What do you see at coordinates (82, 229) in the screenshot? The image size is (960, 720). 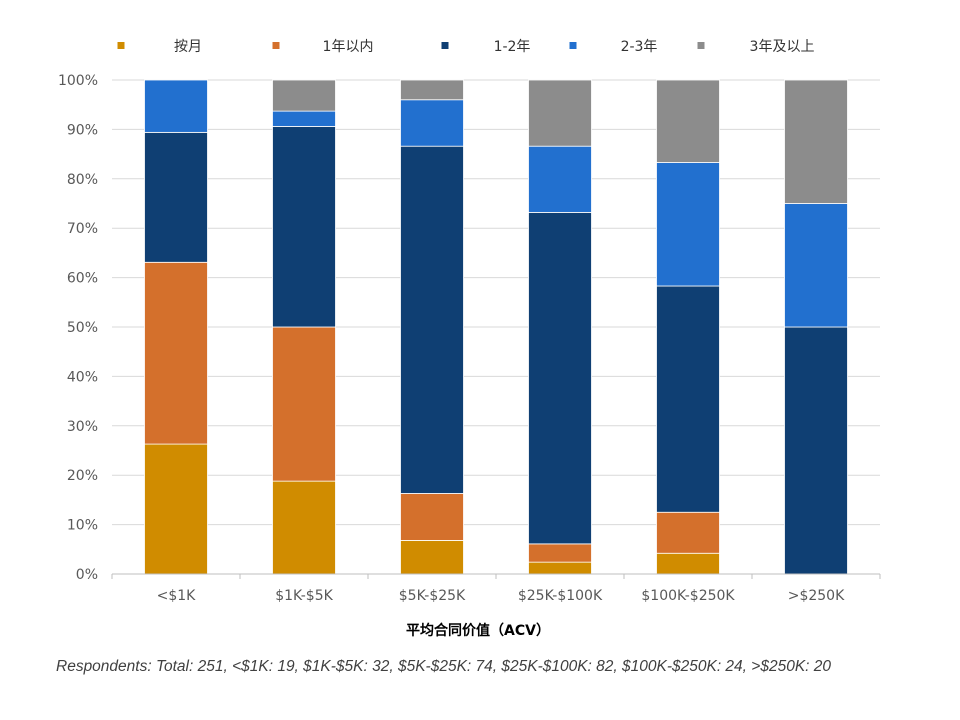 I see `y-tick-label: 70%` at bounding box center [82, 229].